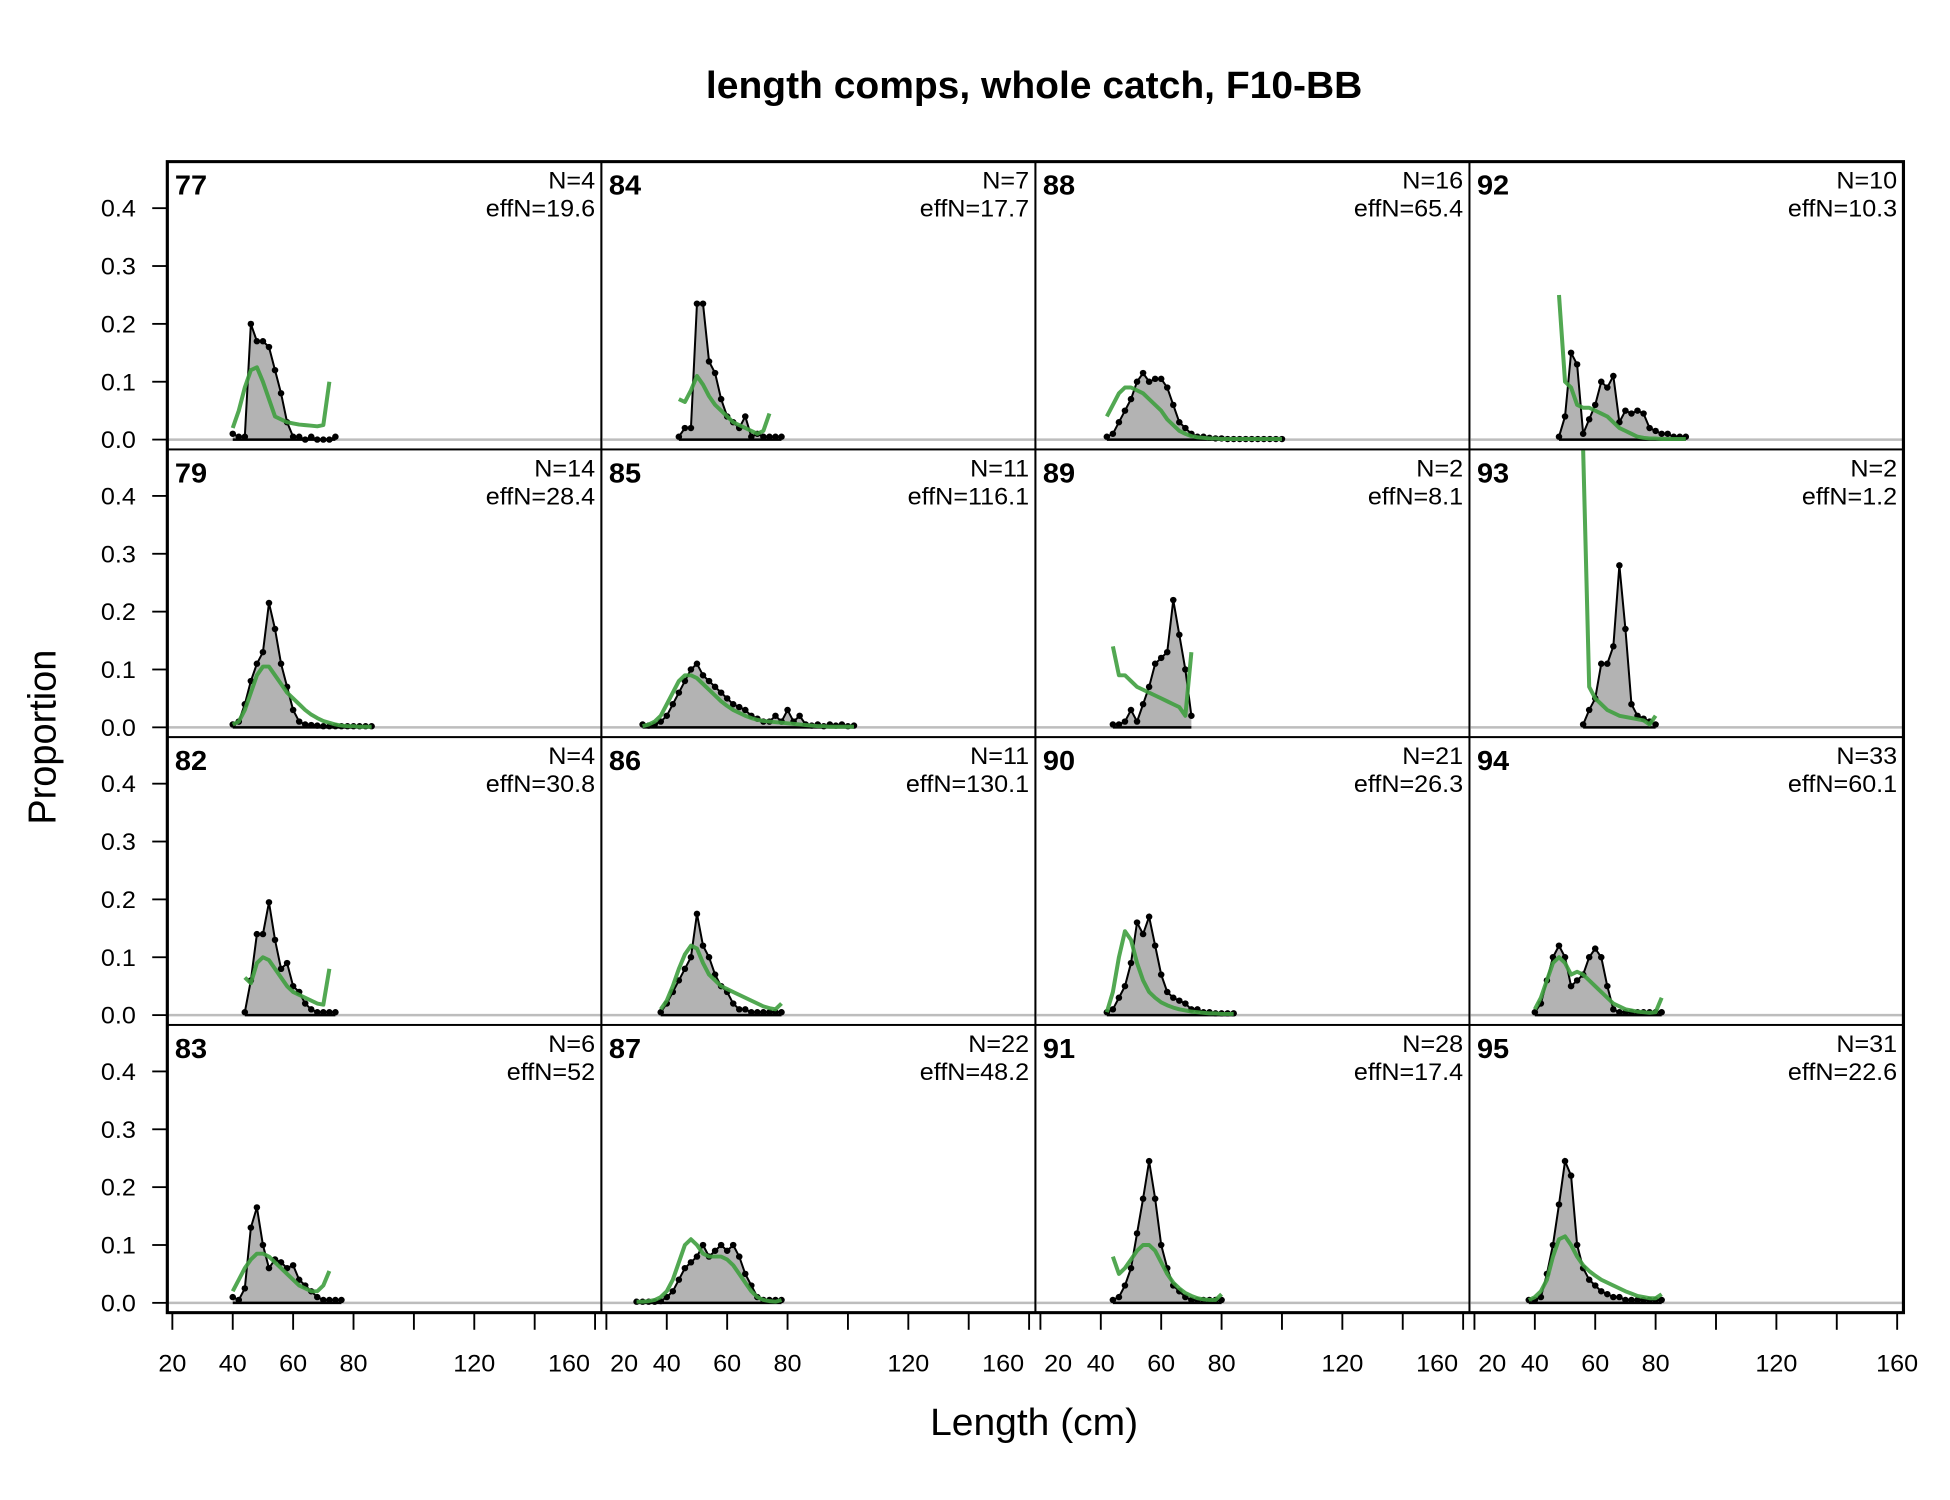  I want to click on panel-effn-label: effN=130.1, so click(967, 785).